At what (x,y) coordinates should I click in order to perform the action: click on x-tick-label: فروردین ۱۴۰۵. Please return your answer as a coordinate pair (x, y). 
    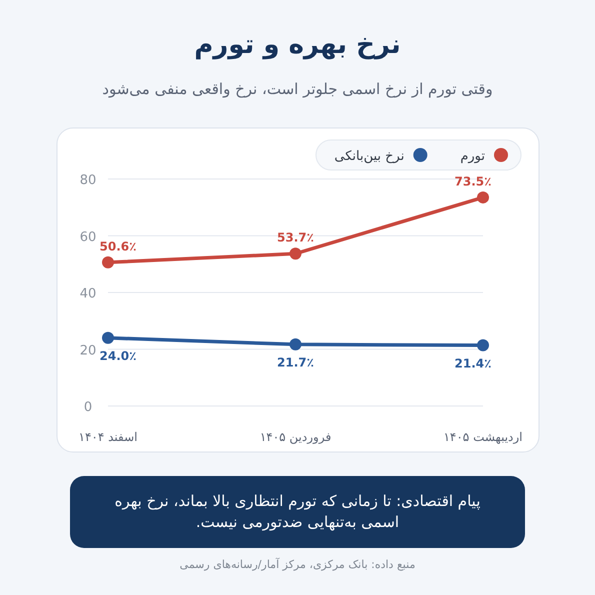
    Looking at the image, I should click on (296, 437).